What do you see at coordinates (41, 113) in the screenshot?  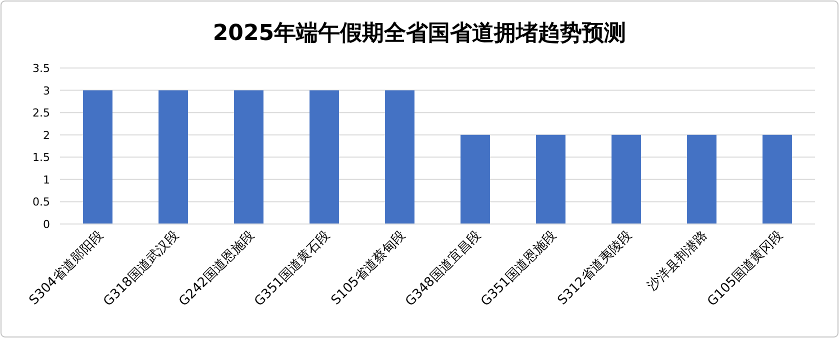 I see `ytick: 2.5` at bounding box center [41, 113].